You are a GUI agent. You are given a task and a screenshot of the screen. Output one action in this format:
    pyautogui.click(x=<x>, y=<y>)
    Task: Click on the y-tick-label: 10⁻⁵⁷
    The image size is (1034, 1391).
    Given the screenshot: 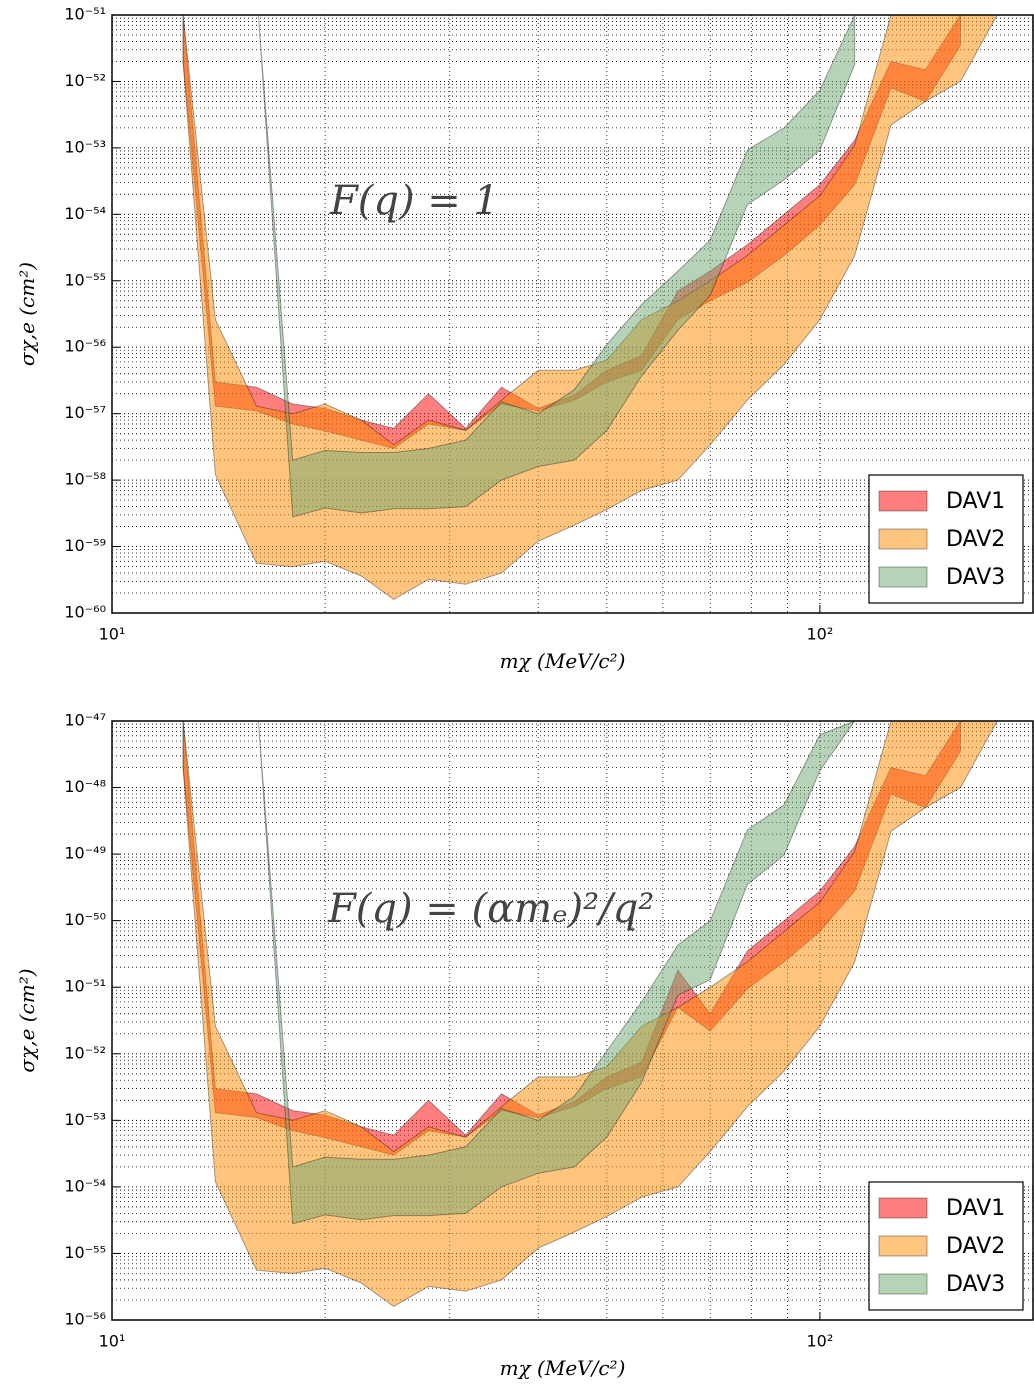 What is the action you would take?
    pyautogui.click(x=85, y=412)
    